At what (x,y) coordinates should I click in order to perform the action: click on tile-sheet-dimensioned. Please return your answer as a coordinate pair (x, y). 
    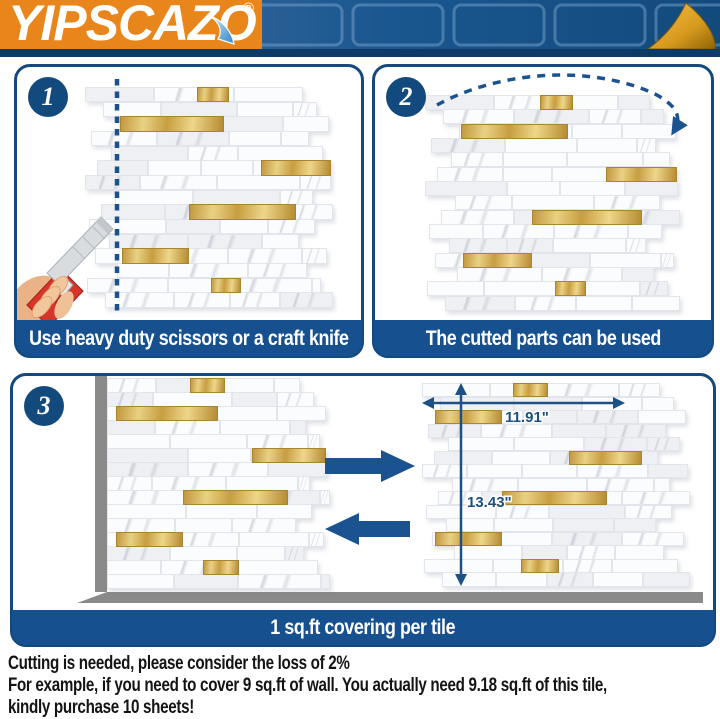
    Looking at the image, I should click on (556, 485).